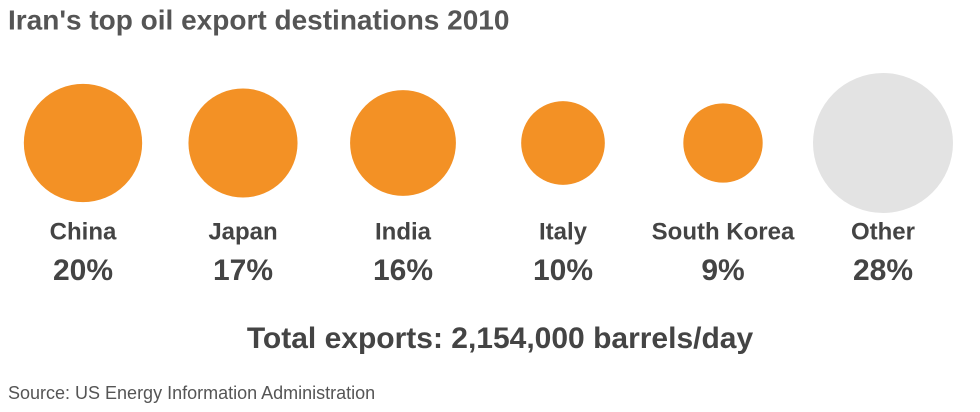 Image resolution: width=980 pixels, height=412 pixels. What do you see at coordinates (258, 19) in the screenshot?
I see `chart-title: Iran's top oil export destinations 2010` at bounding box center [258, 19].